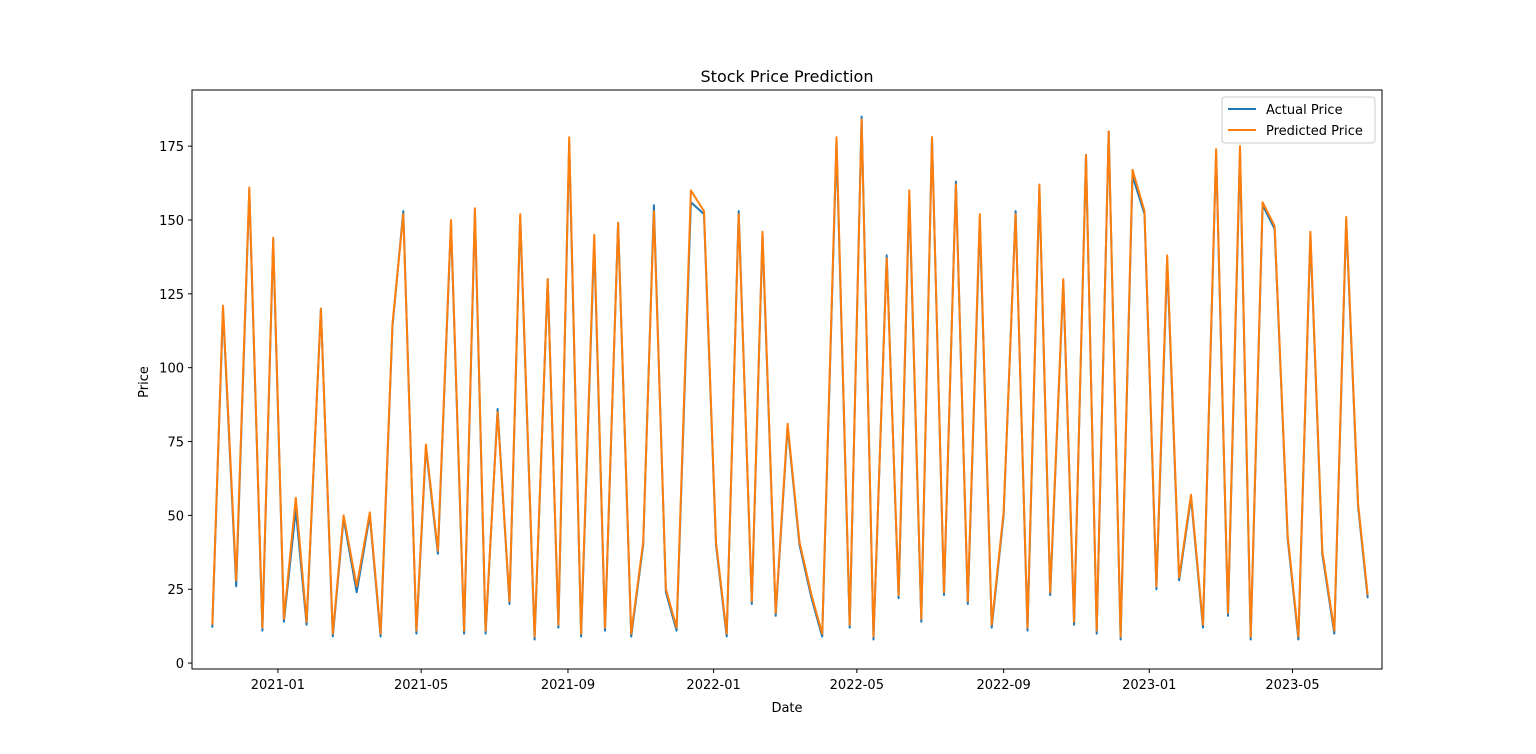 The image size is (1536, 754). What do you see at coordinates (786, 708) in the screenshot?
I see `x-axis-label: Date` at bounding box center [786, 708].